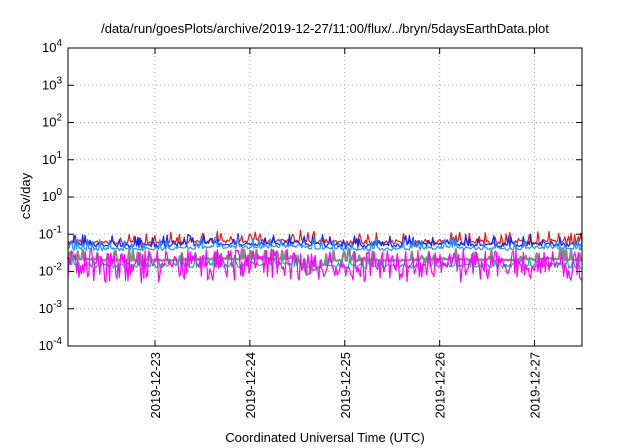  I want to click on x-tick-label: 2019-12-25, so click(345, 385).